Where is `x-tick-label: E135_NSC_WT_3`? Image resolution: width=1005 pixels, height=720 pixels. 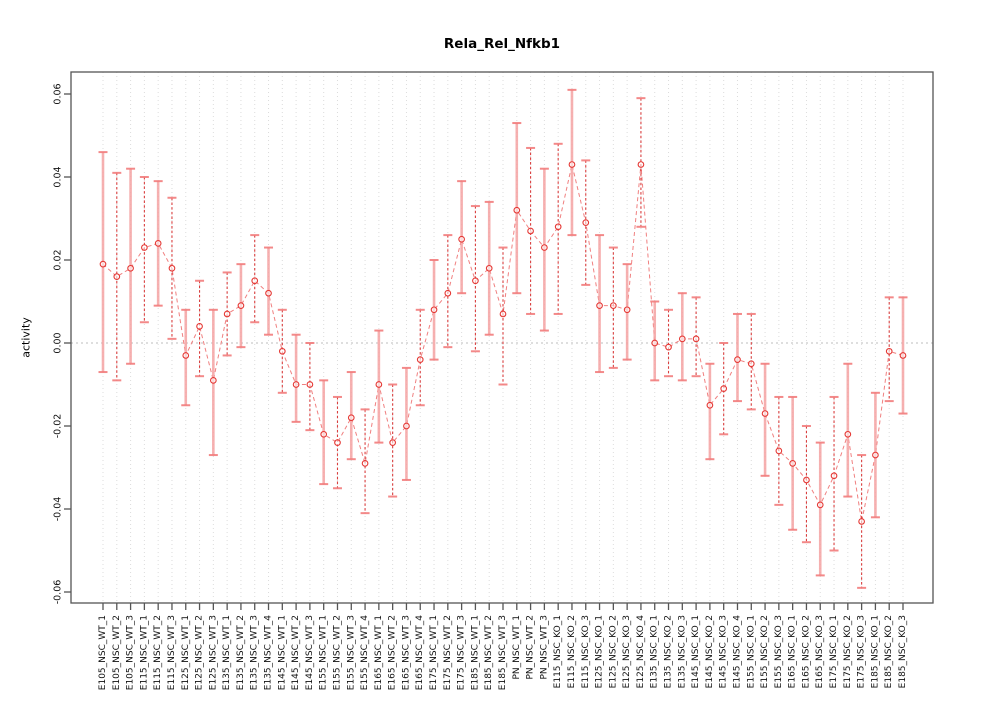 x-tick-label: E135_NSC_WT_3 is located at coordinates (255, 652).